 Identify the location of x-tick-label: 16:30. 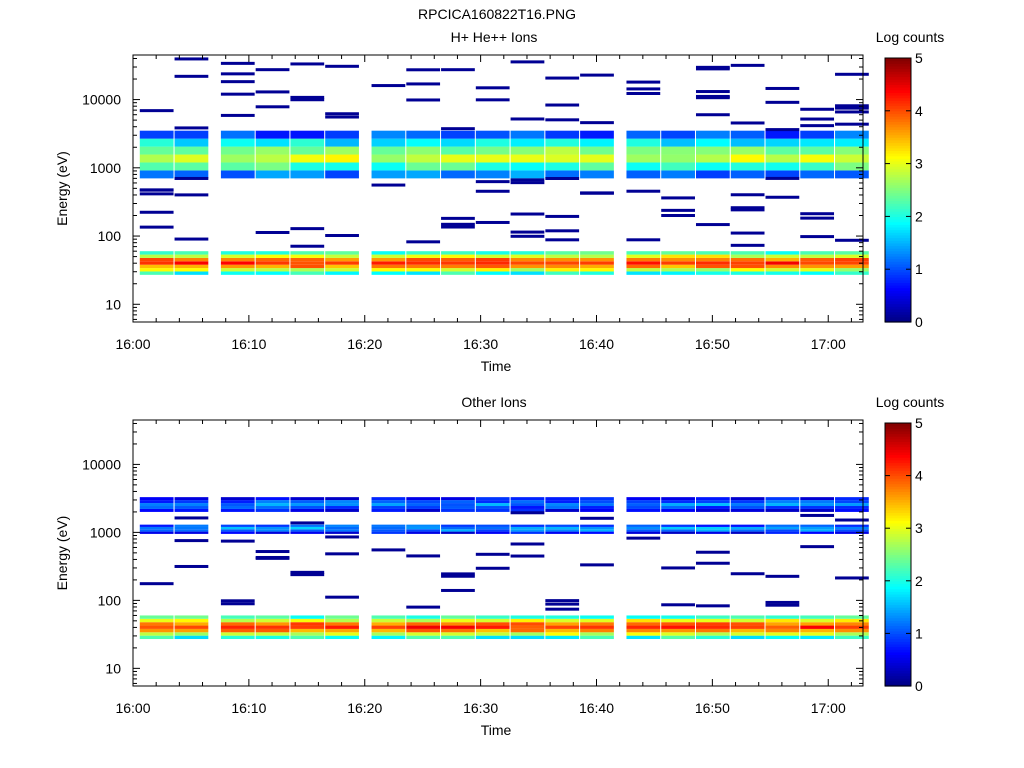
(480, 344).